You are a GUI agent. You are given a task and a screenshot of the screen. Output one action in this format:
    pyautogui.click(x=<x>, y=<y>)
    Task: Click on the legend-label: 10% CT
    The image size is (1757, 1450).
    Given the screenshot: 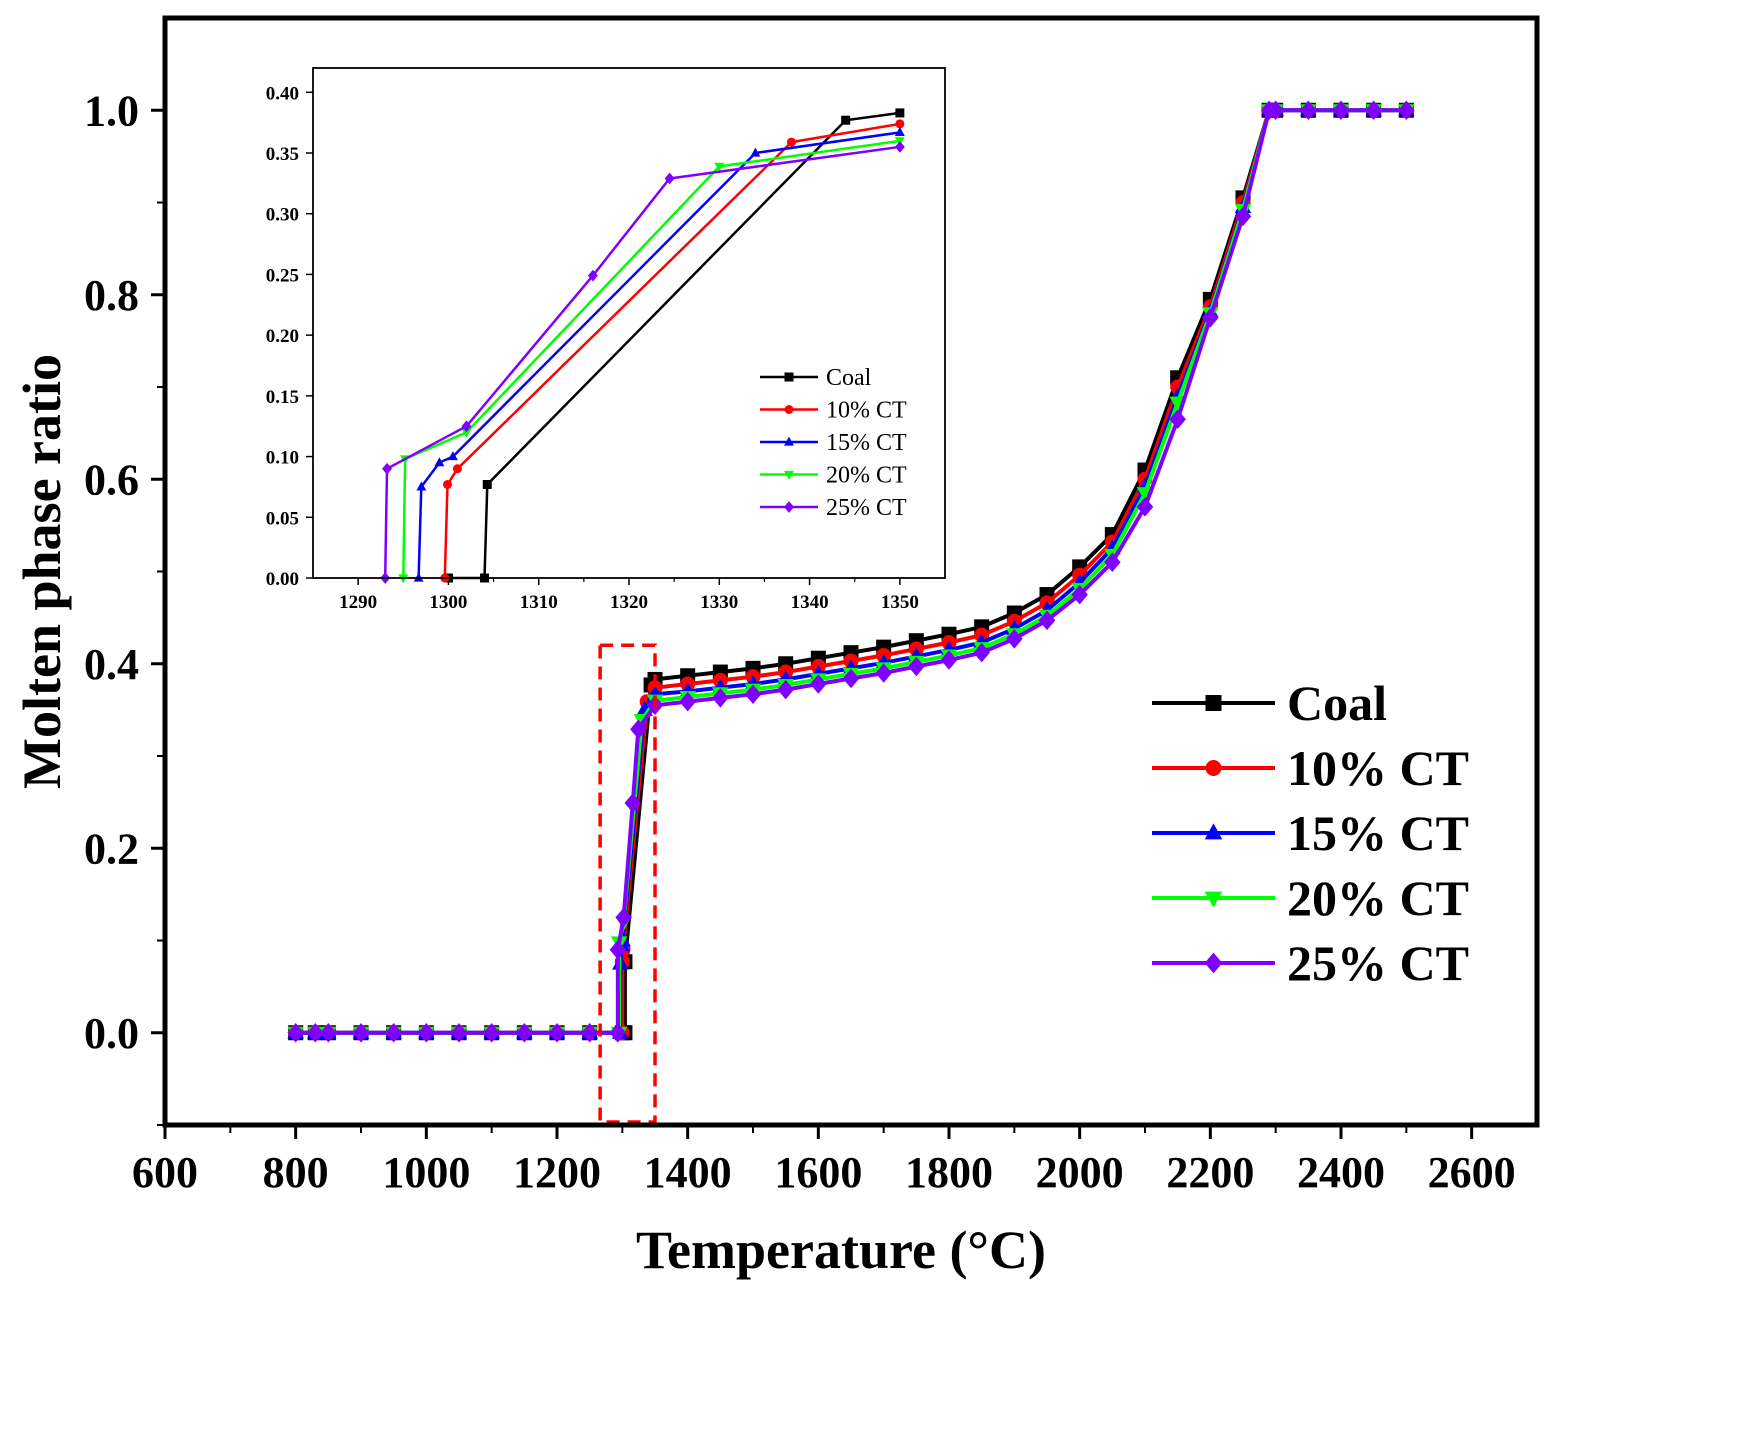 What is the action you would take?
    pyautogui.click(x=1378, y=768)
    